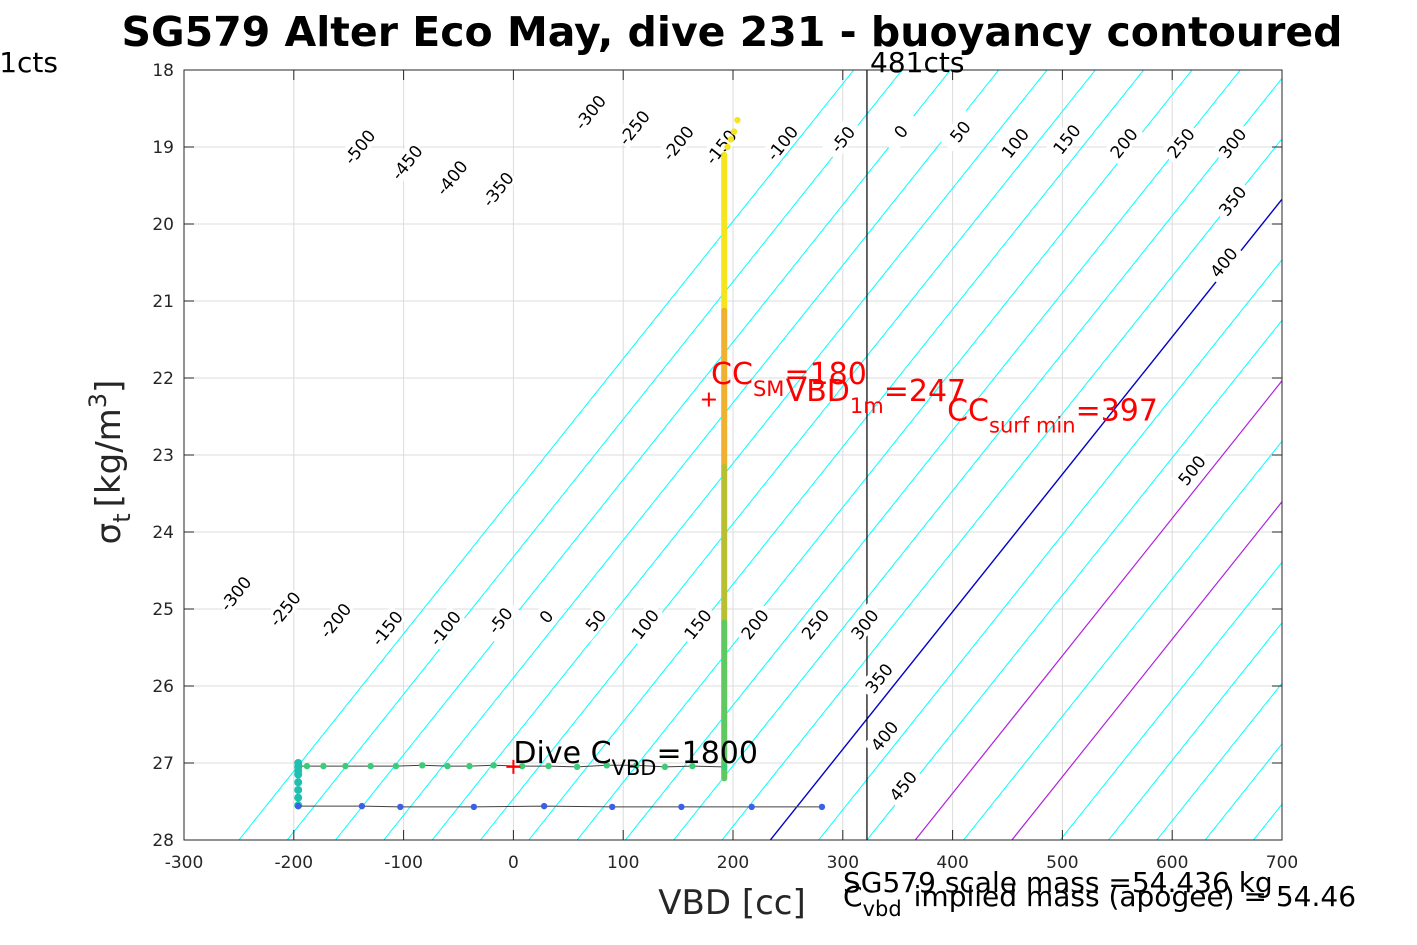 The height and width of the screenshot is (945, 1417). What do you see at coordinates (163, 148) in the screenshot?
I see `y-tick-label: 19` at bounding box center [163, 148].